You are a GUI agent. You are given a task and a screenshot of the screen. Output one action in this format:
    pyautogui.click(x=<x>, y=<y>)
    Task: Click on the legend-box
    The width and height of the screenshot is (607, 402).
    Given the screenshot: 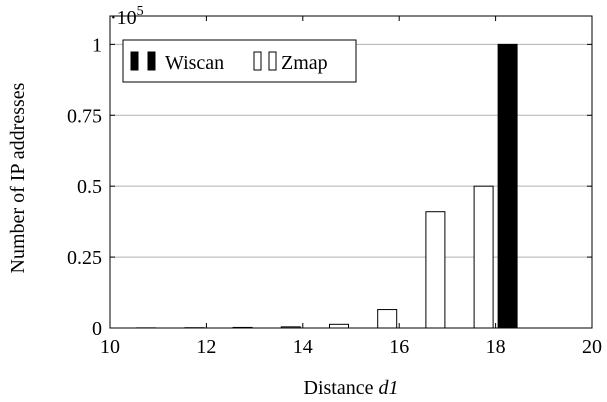 What is the action you would take?
    pyautogui.click(x=239, y=61)
    